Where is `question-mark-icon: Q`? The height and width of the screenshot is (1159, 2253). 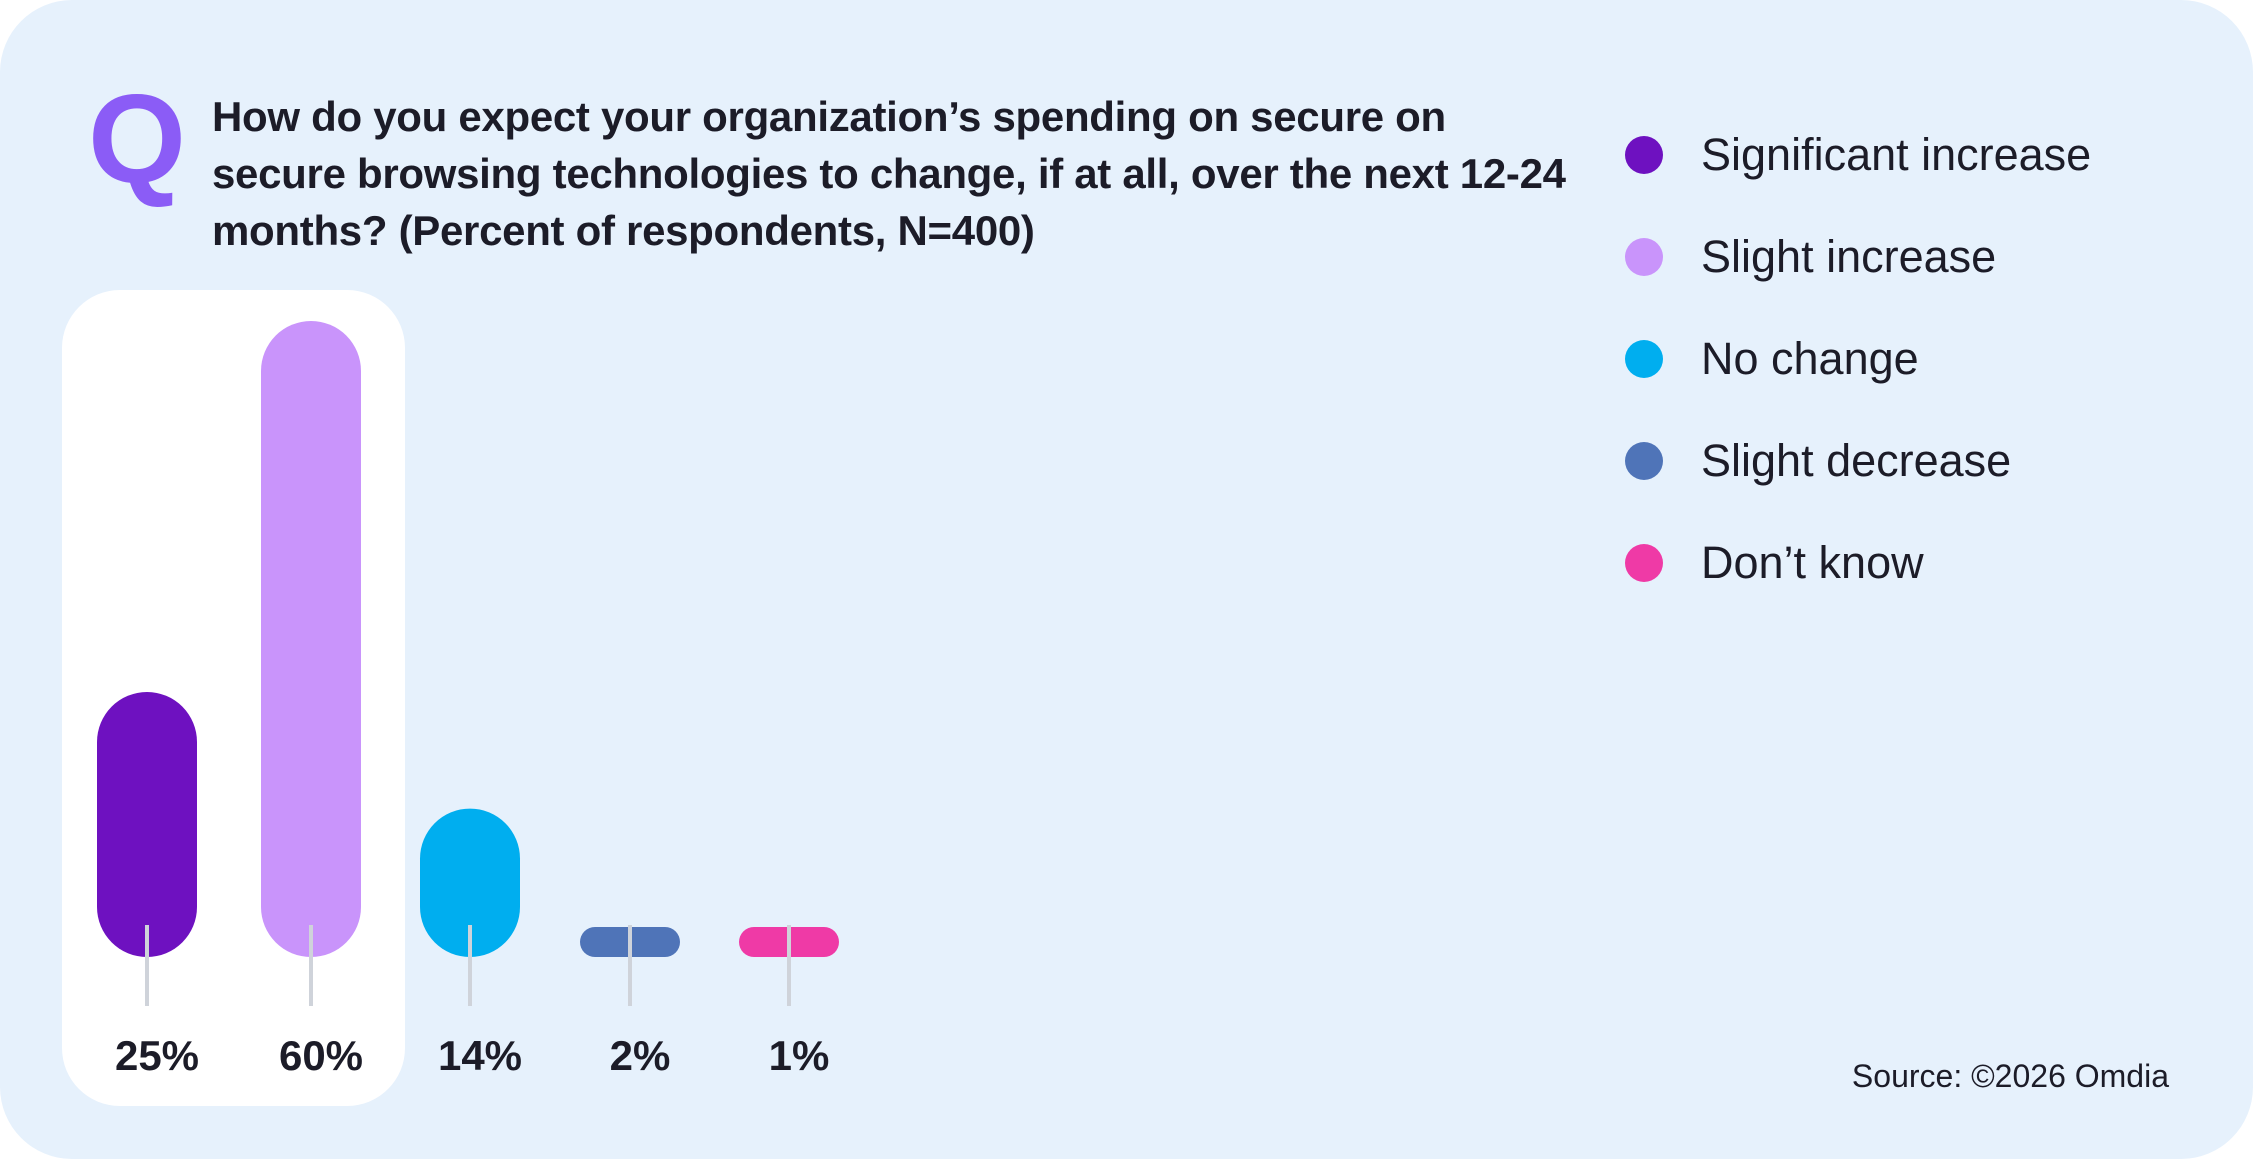 question-mark-icon: Q is located at coordinates (137, 138).